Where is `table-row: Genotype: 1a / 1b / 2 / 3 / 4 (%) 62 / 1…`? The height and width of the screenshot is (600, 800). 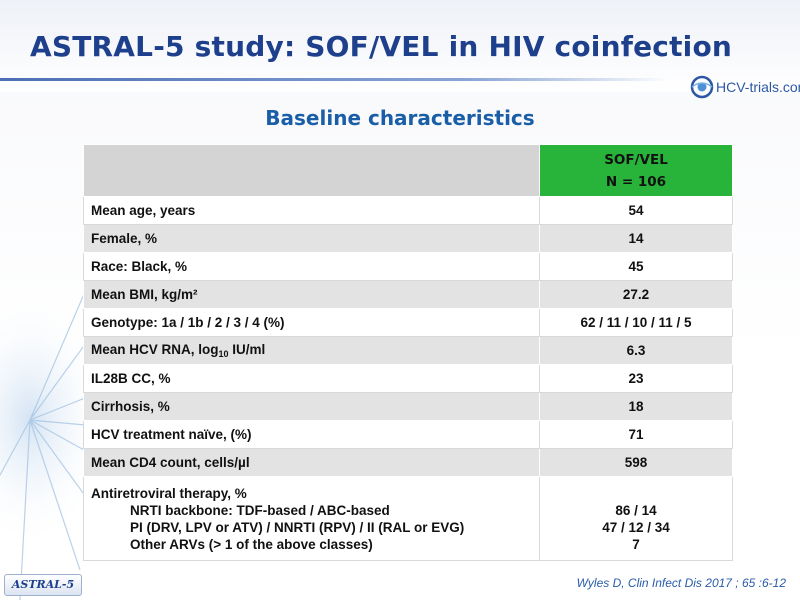
table-row: Genotype: 1a / 1b / 2 / 3 / 4 (%) 62 / 1… is located at coordinates (408, 322).